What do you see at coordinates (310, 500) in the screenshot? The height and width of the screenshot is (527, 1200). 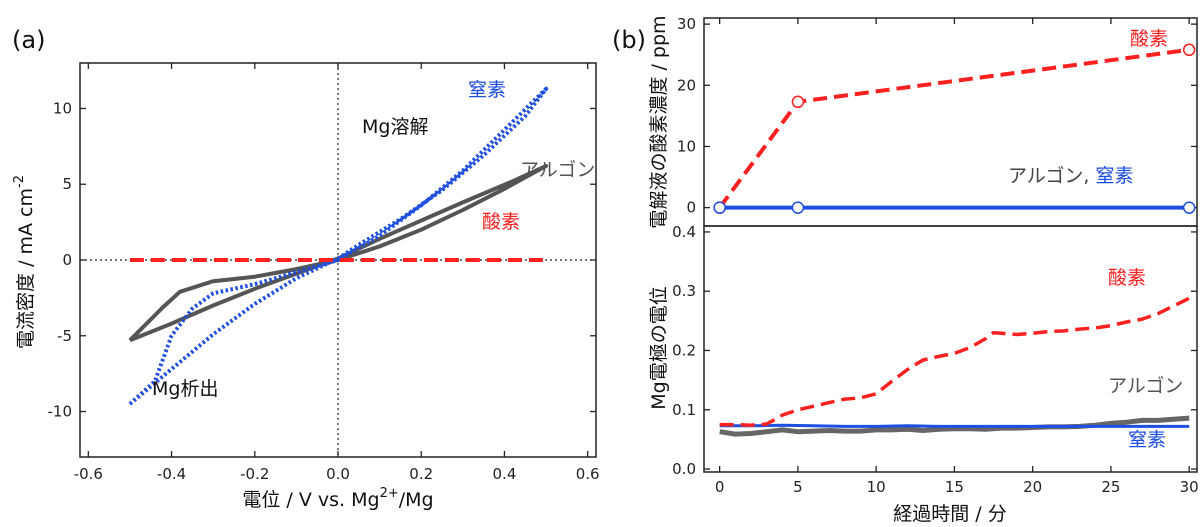 I see `cv-xlabel-main: 電位 / V vs. Mg` at bounding box center [310, 500].